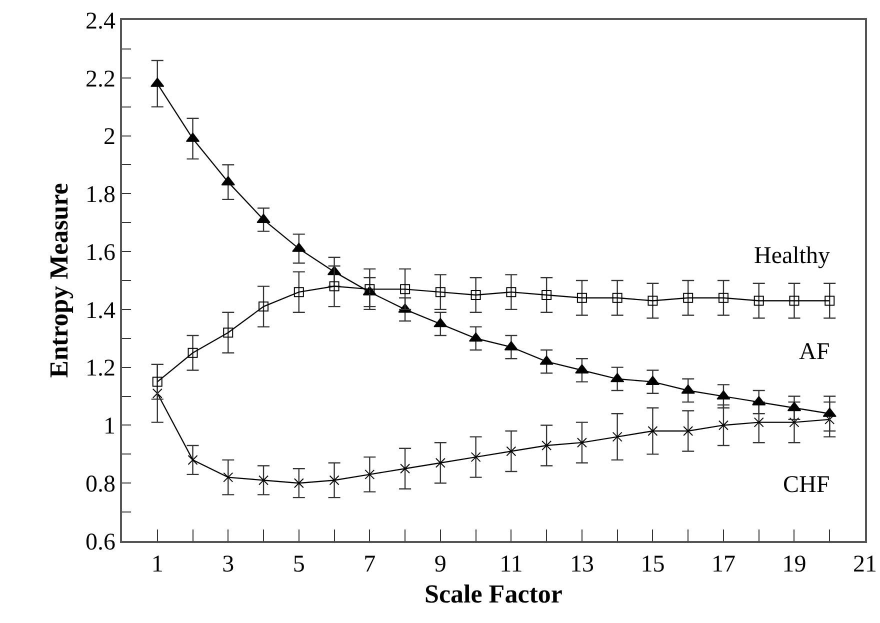  What do you see at coordinates (157, 565) in the screenshot?
I see `x-tick-label: 1` at bounding box center [157, 565].